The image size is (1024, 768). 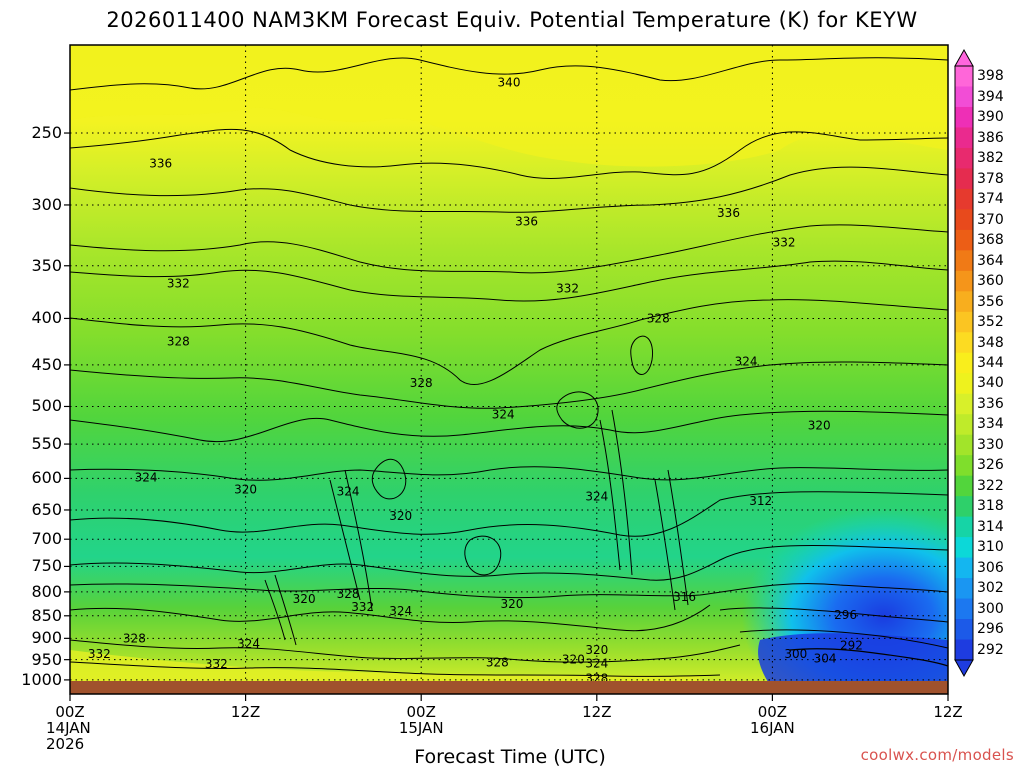 I want to click on colorbar-label: 352, so click(x=990, y=322).